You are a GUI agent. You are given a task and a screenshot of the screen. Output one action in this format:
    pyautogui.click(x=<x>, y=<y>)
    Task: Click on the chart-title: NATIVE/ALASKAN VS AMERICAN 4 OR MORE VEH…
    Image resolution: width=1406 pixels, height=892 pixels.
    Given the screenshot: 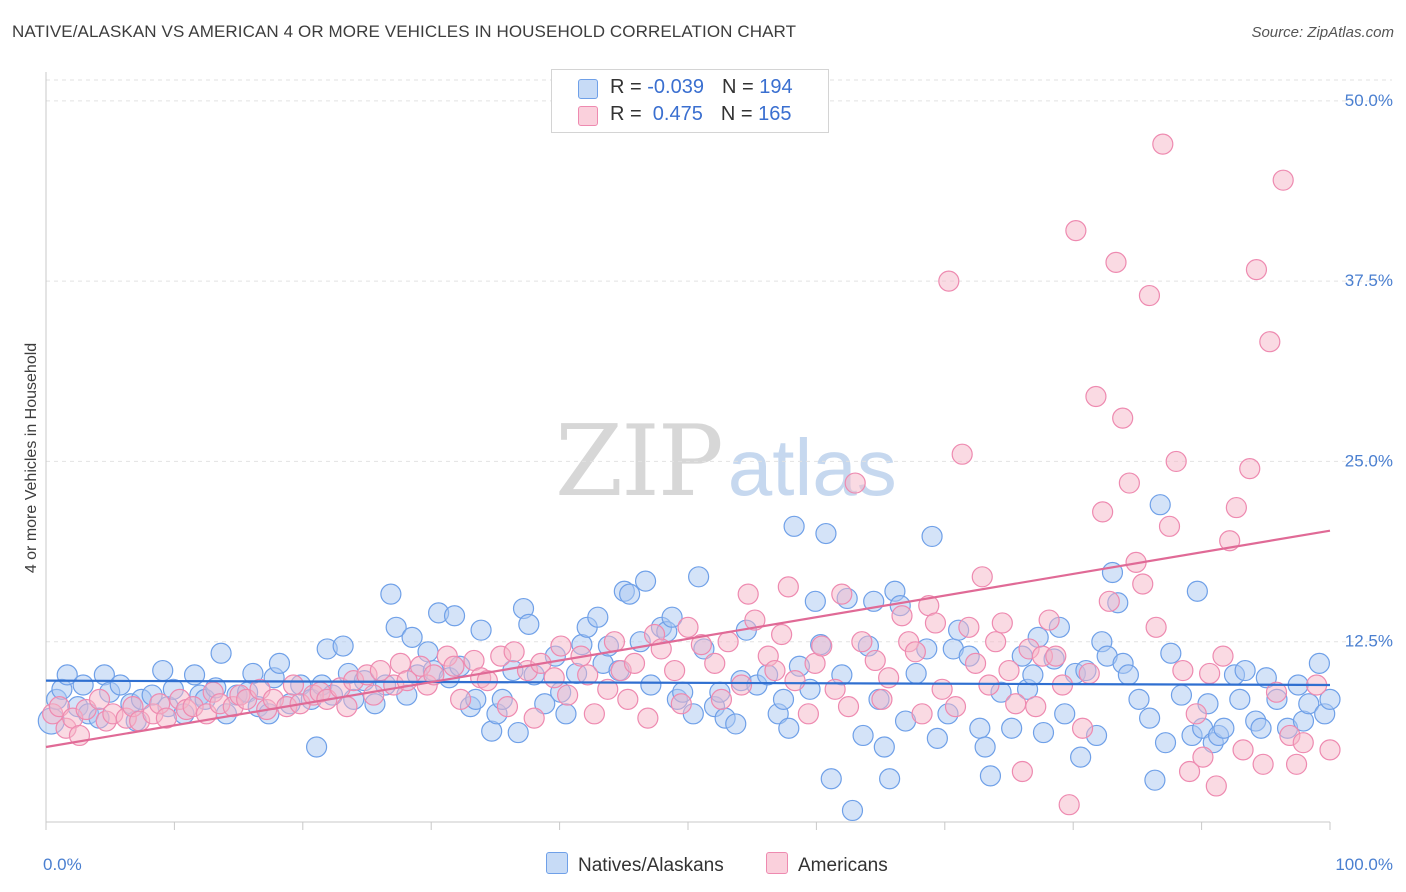 What is the action you would take?
    pyautogui.click(x=404, y=31)
    